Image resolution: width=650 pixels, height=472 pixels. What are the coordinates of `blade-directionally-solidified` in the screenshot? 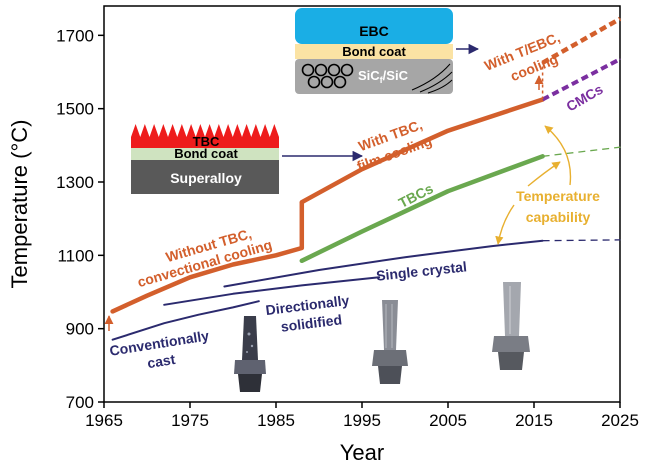 It's located at (390, 342).